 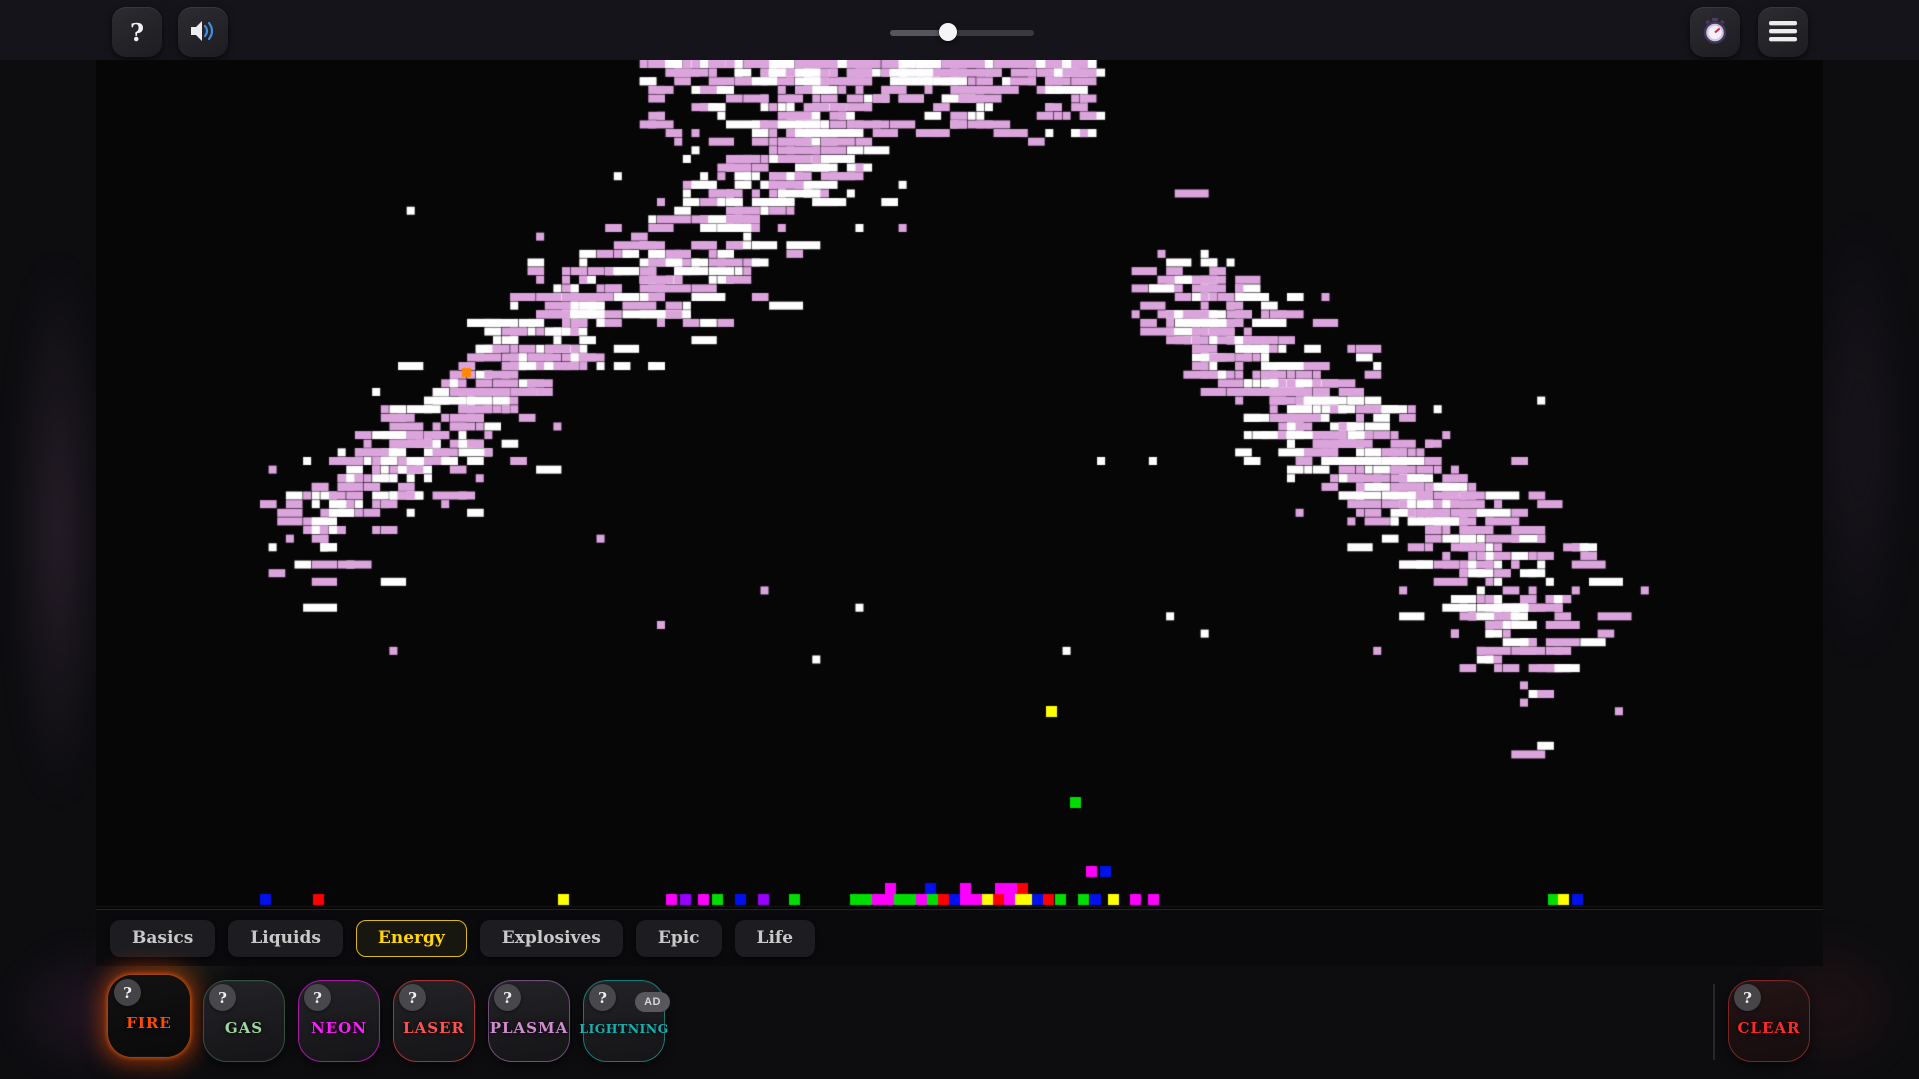 I want to click on menu-button, so click(x=1783, y=32).